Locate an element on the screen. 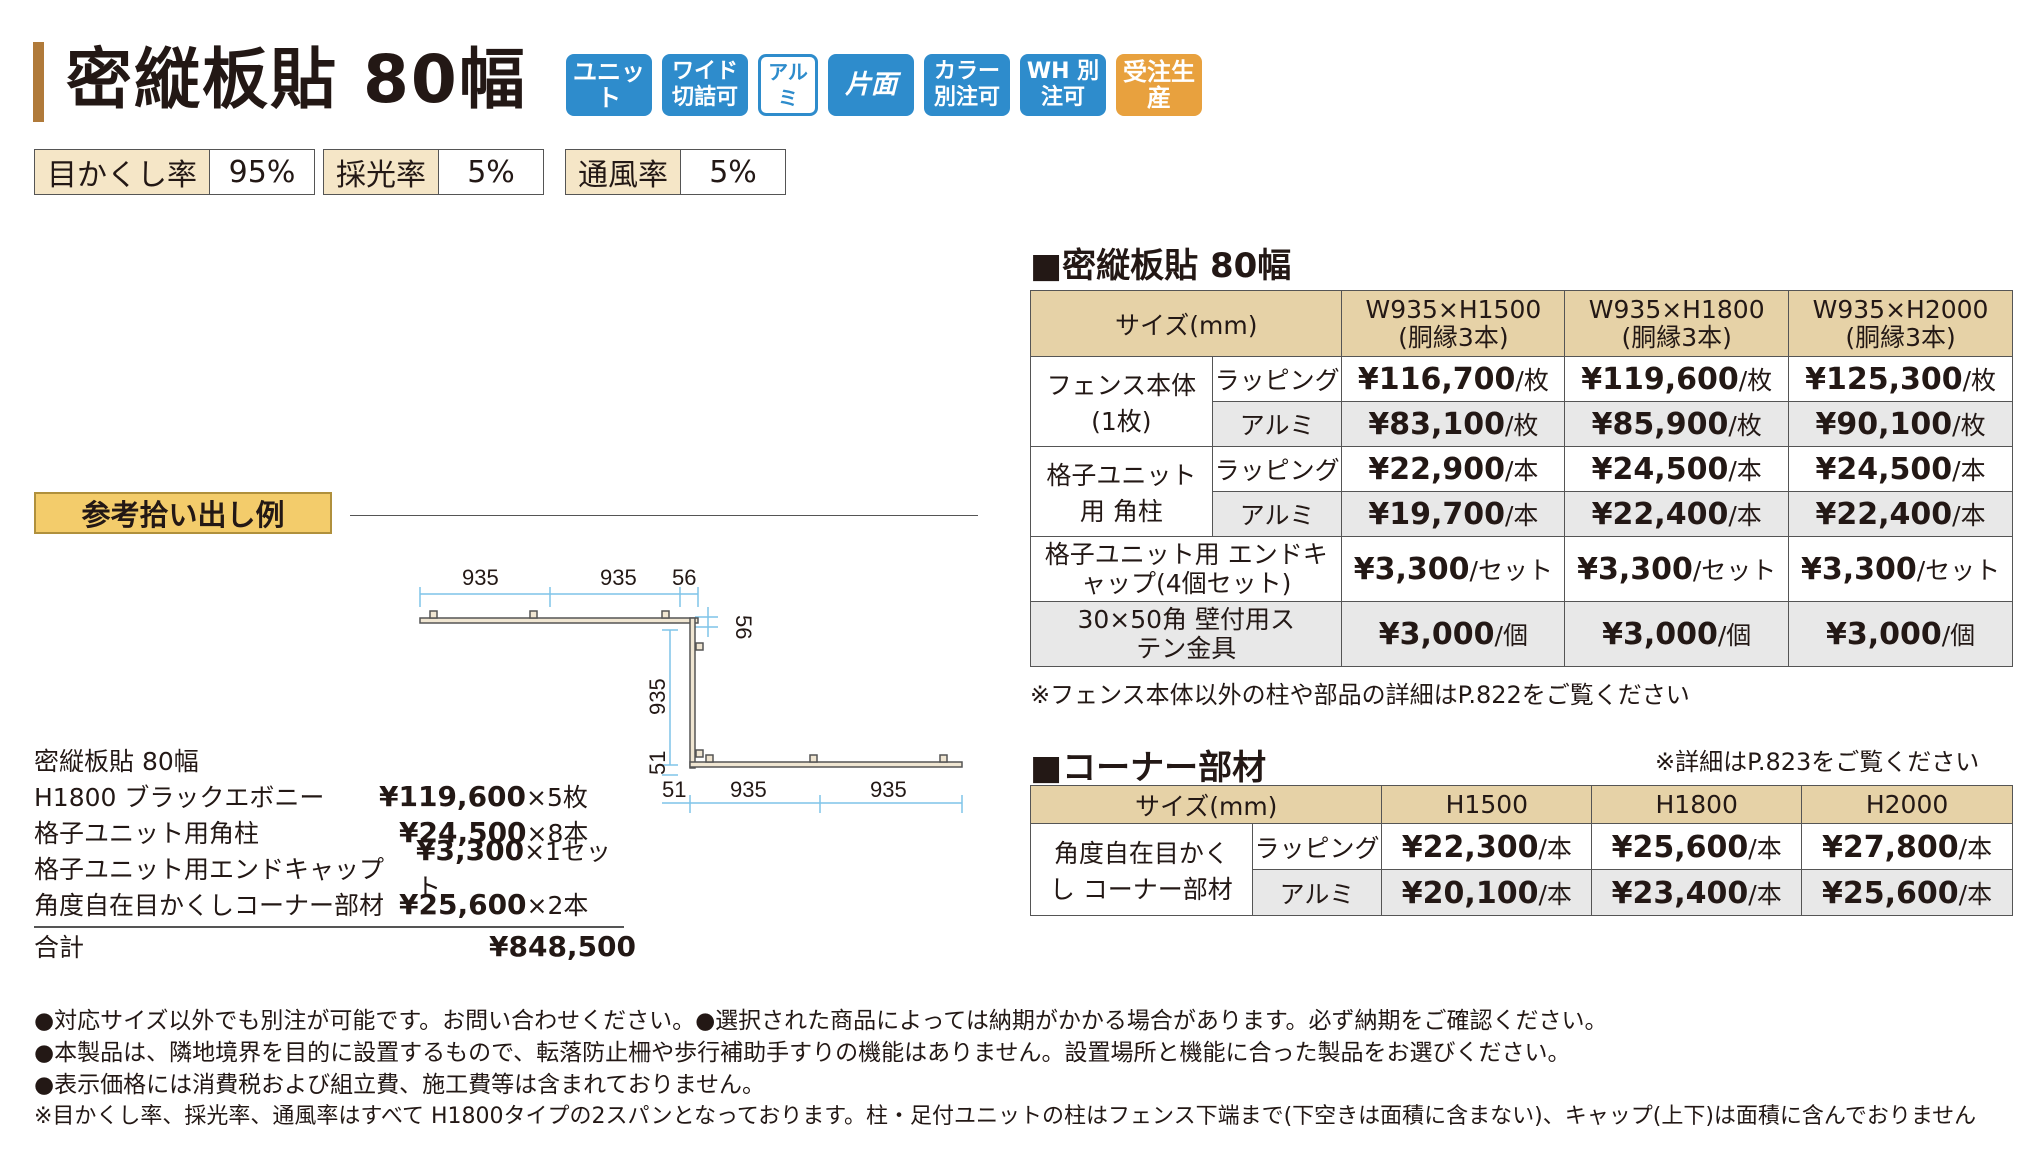 The width and height of the screenshot is (2032, 1152). badge-wide-cut: ワイド 切詰可 is located at coordinates (705, 85).